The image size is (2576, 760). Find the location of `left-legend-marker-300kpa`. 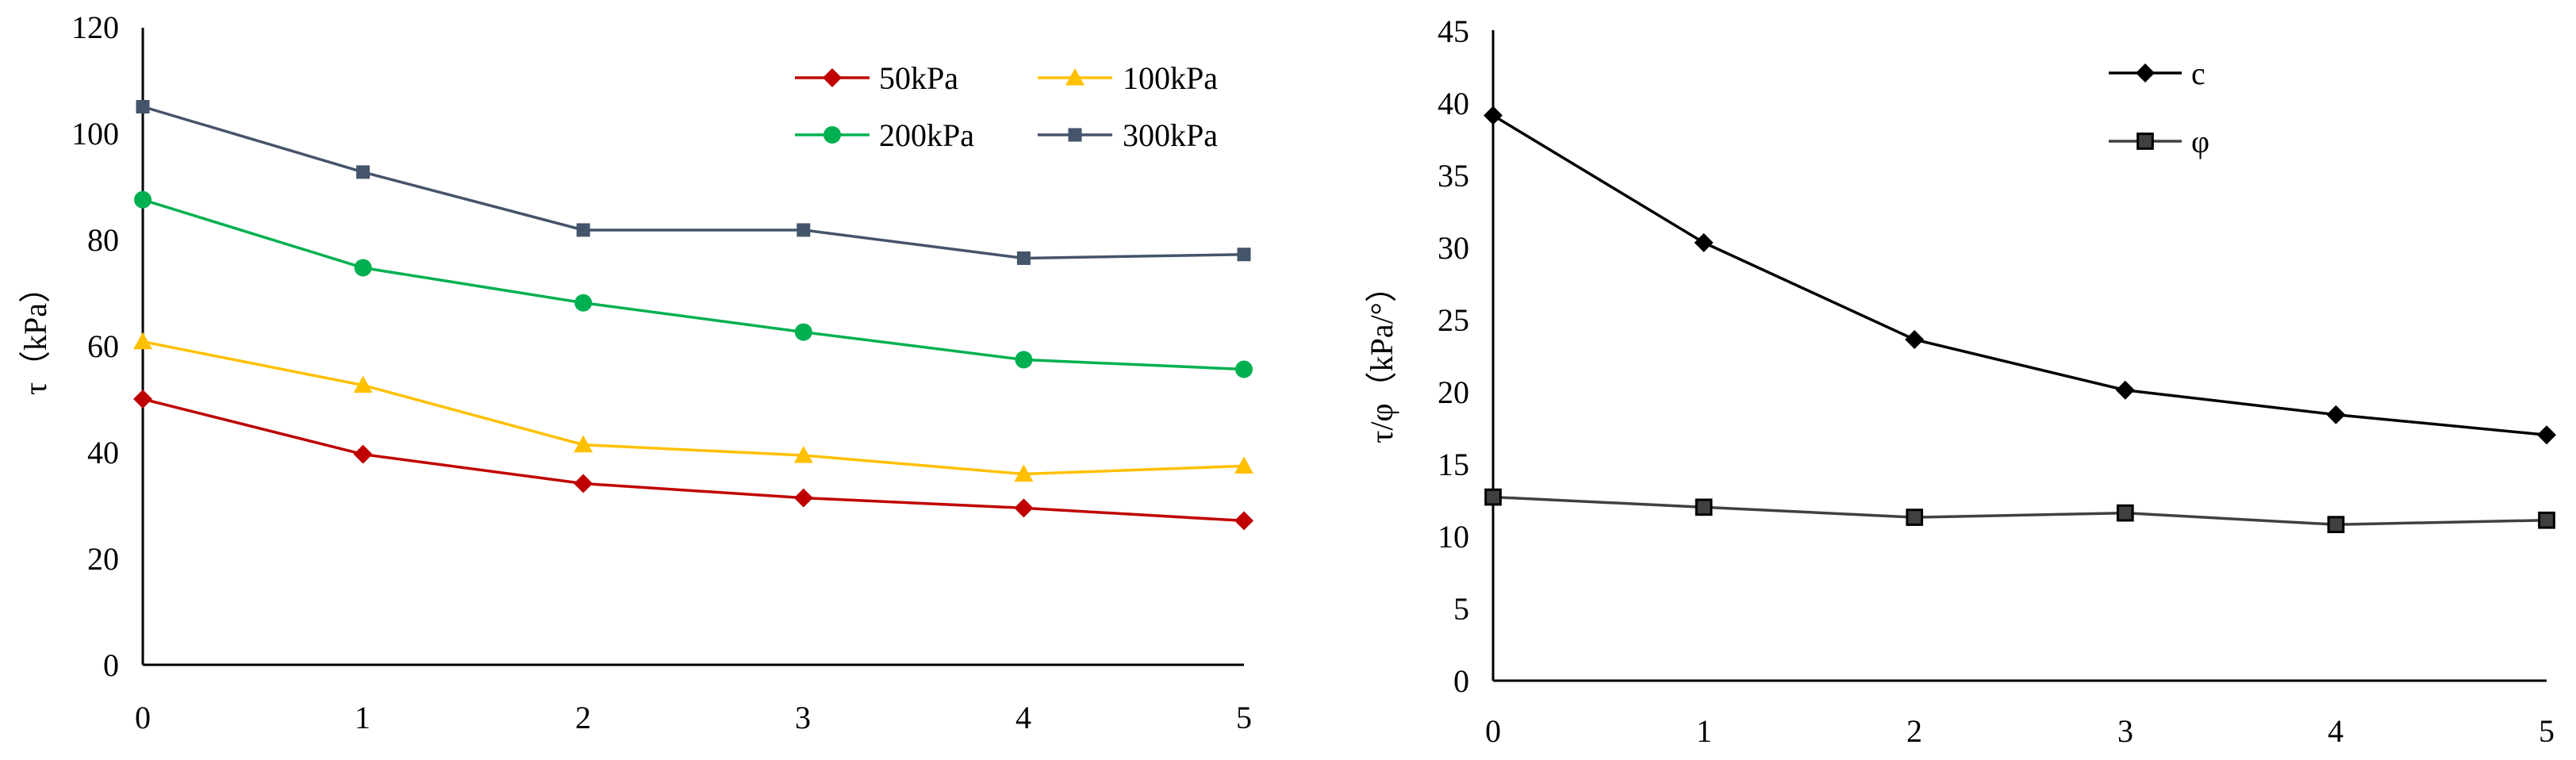

left-legend-marker-300kpa is located at coordinates (1075, 135).